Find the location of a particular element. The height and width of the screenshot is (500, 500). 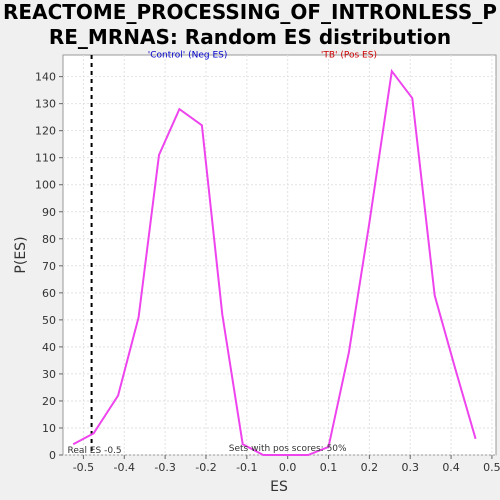

annotation-text: 'Control' (Neg ES) is located at coordinates (188, 56).